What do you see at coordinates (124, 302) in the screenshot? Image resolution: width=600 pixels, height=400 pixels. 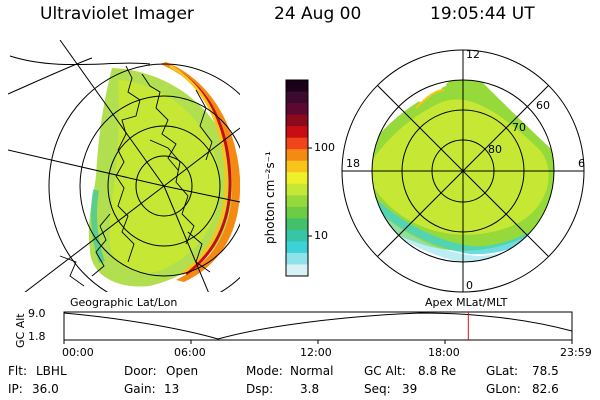 I see `geo-panel-label: Geographic Lat/Lon` at bounding box center [124, 302].